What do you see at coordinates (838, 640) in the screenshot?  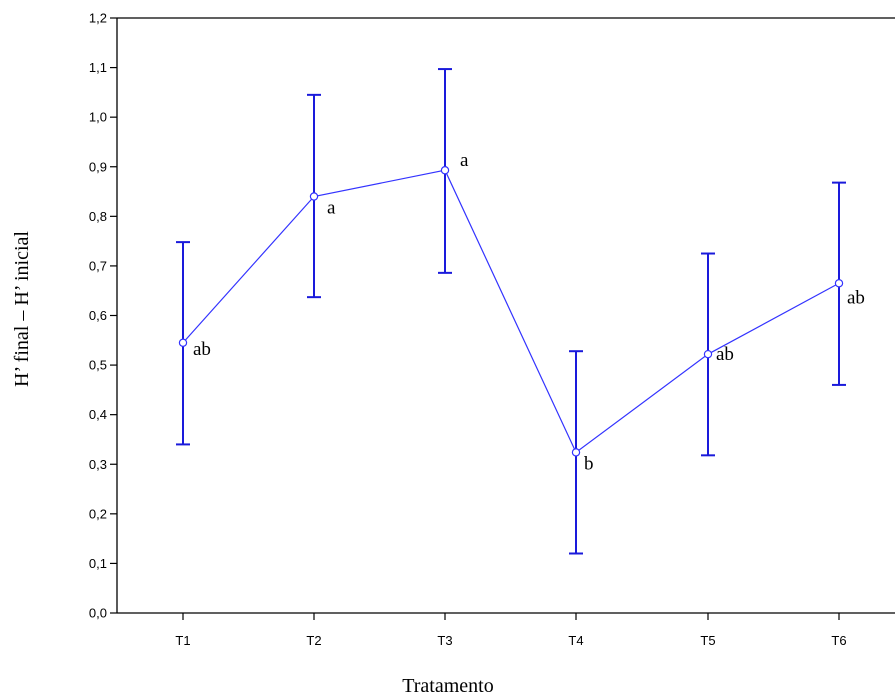 I see `x-tick-label: T6` at bounding box center [838, 640].